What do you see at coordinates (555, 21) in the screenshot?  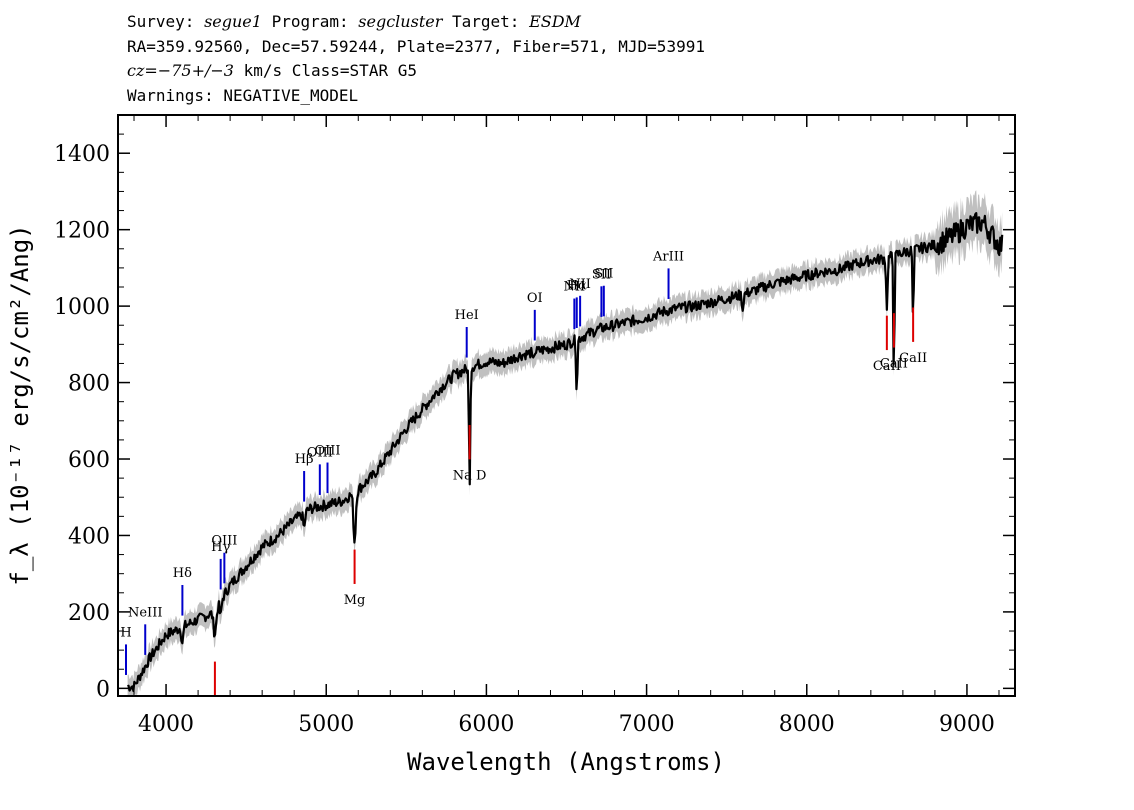 I see `target-value: ESDM` at bounding box center [555, 21].